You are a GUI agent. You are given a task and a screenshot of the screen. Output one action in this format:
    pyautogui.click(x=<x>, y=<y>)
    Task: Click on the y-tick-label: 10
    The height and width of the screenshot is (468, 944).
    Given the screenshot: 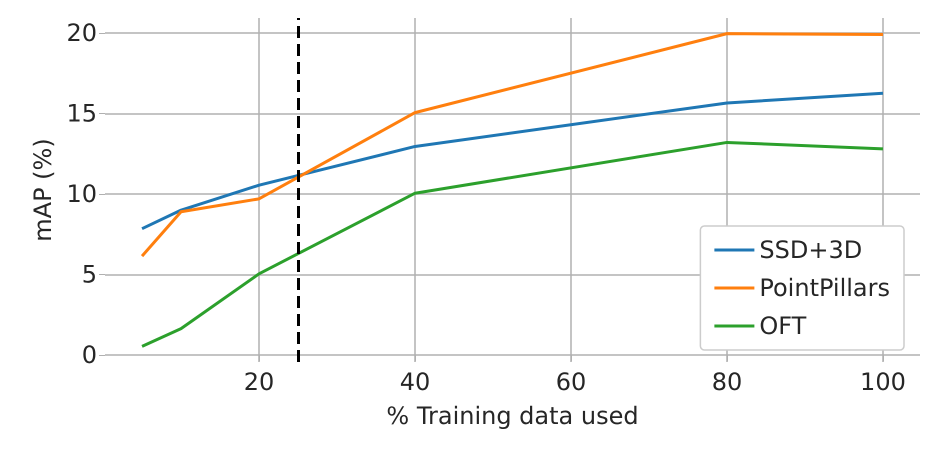 What is the action you would take?
    pyautogui.click(x=81, y=194)
    